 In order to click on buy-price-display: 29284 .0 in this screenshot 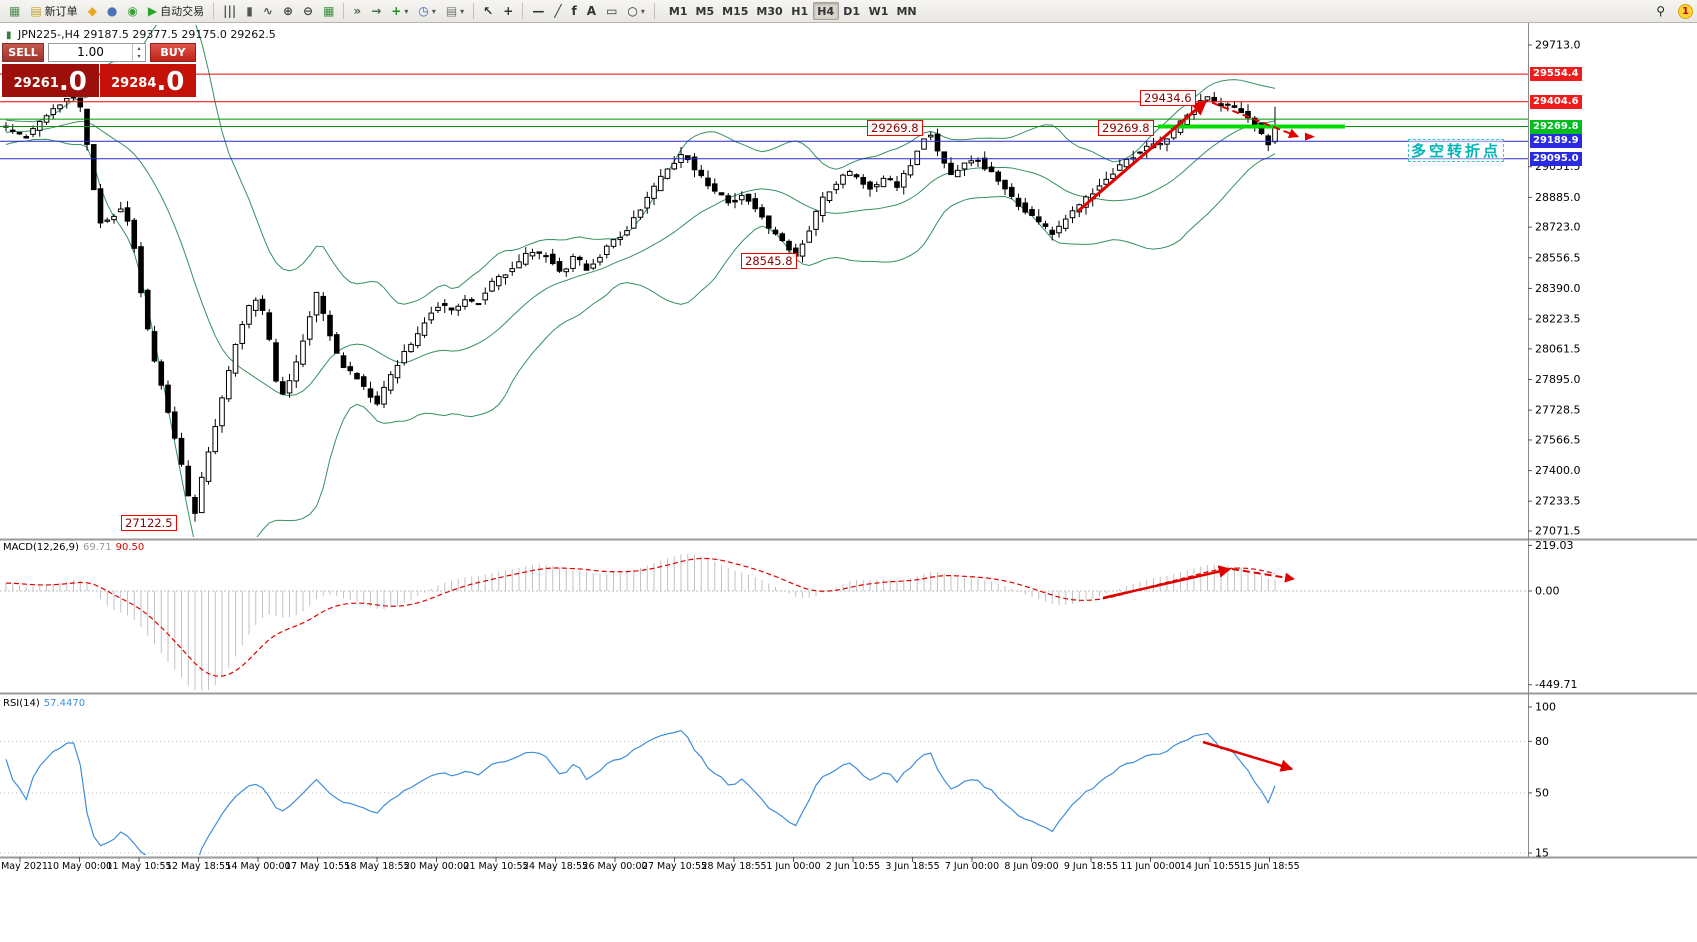, I will do `click(147, 80)`.